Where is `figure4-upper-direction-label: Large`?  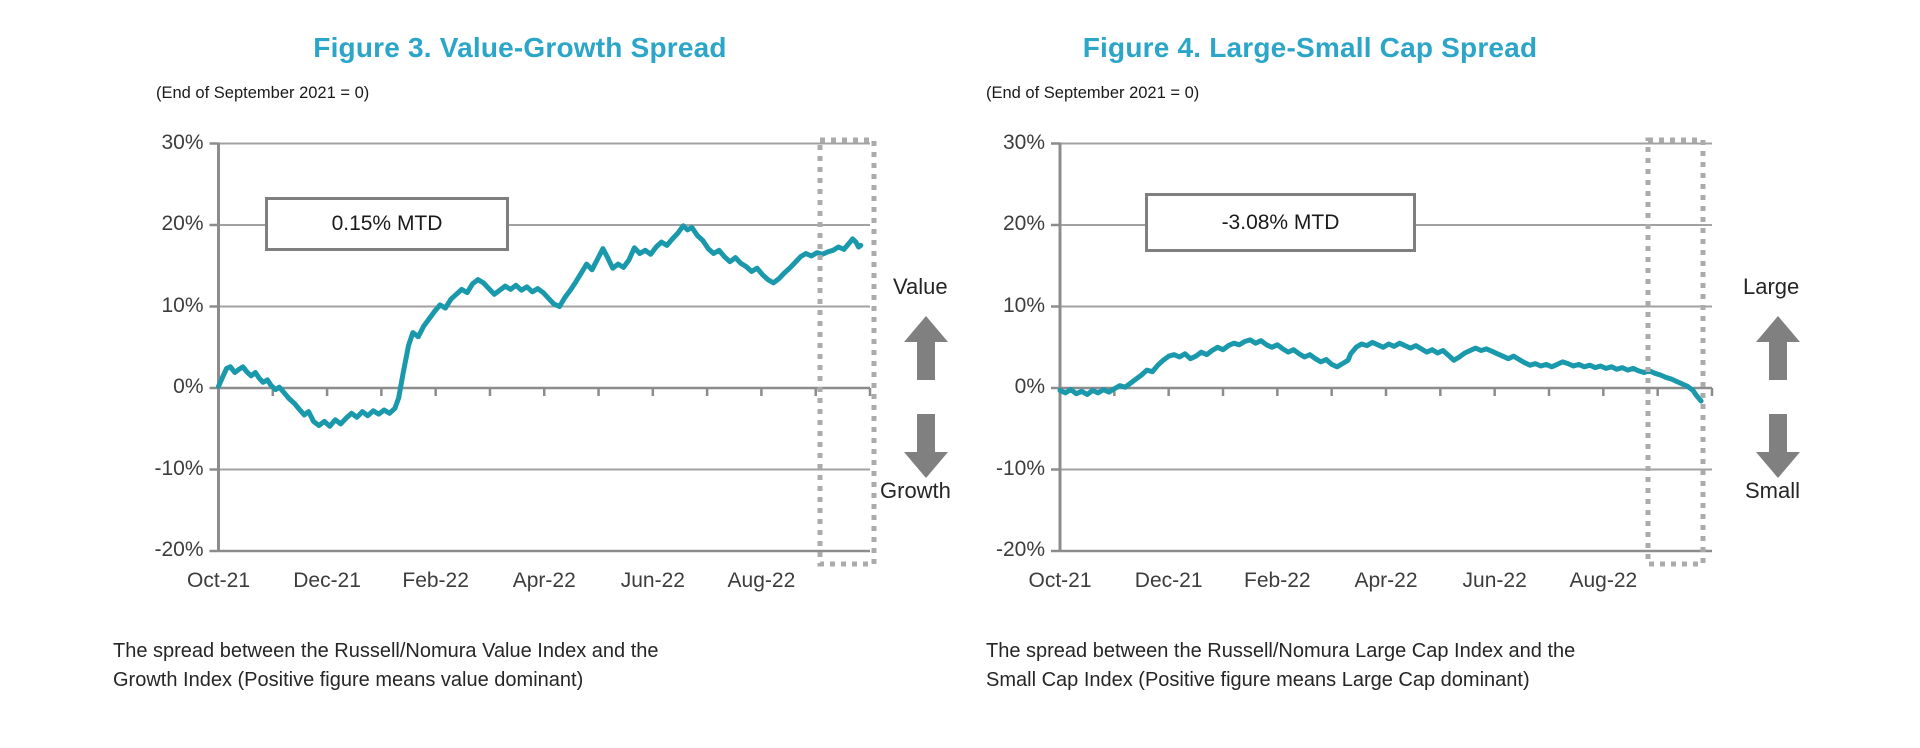
figure4-upper-direction-label: Large is located at coordinates (1771, 286).